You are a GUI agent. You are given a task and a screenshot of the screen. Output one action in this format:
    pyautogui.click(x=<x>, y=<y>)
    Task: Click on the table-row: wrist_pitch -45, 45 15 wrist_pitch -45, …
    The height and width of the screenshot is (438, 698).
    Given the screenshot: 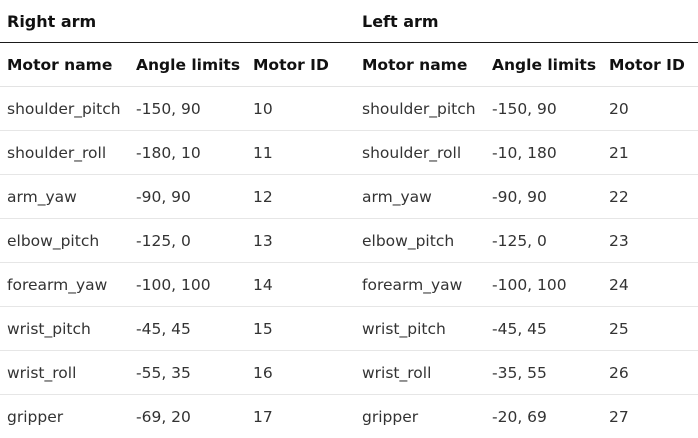 What is the action you would take?
    pyautogui.click(x=349, y=329)
    